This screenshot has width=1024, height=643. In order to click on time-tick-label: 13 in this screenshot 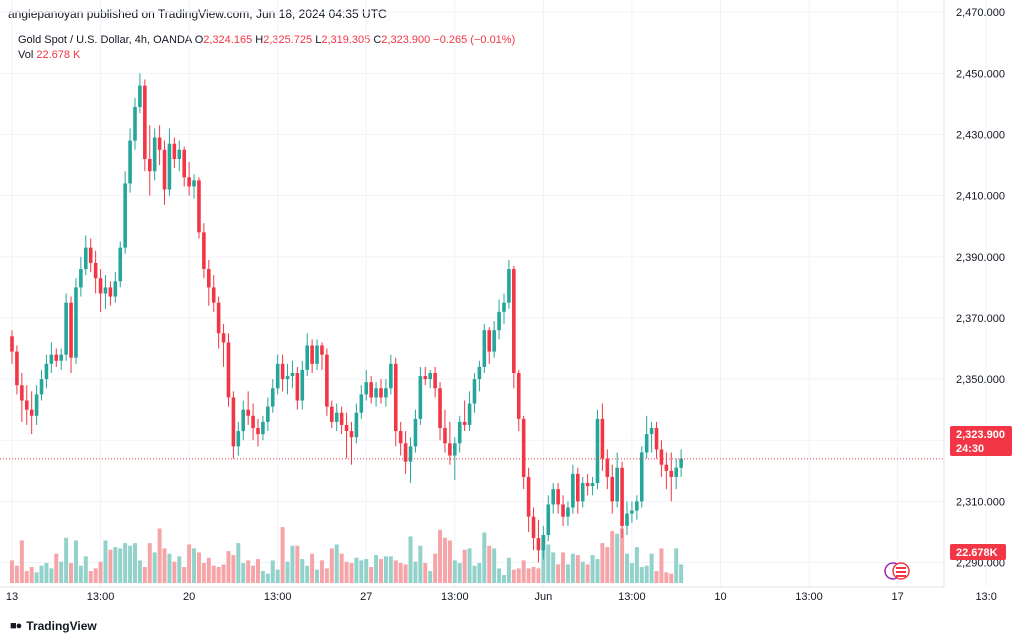, I will do `click(12, 597)`.